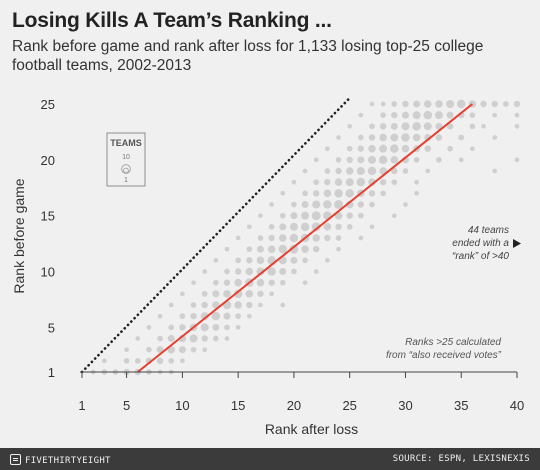 The image size is (540, 470). I want to click on y-tick-label: 20, so click(48, 160).